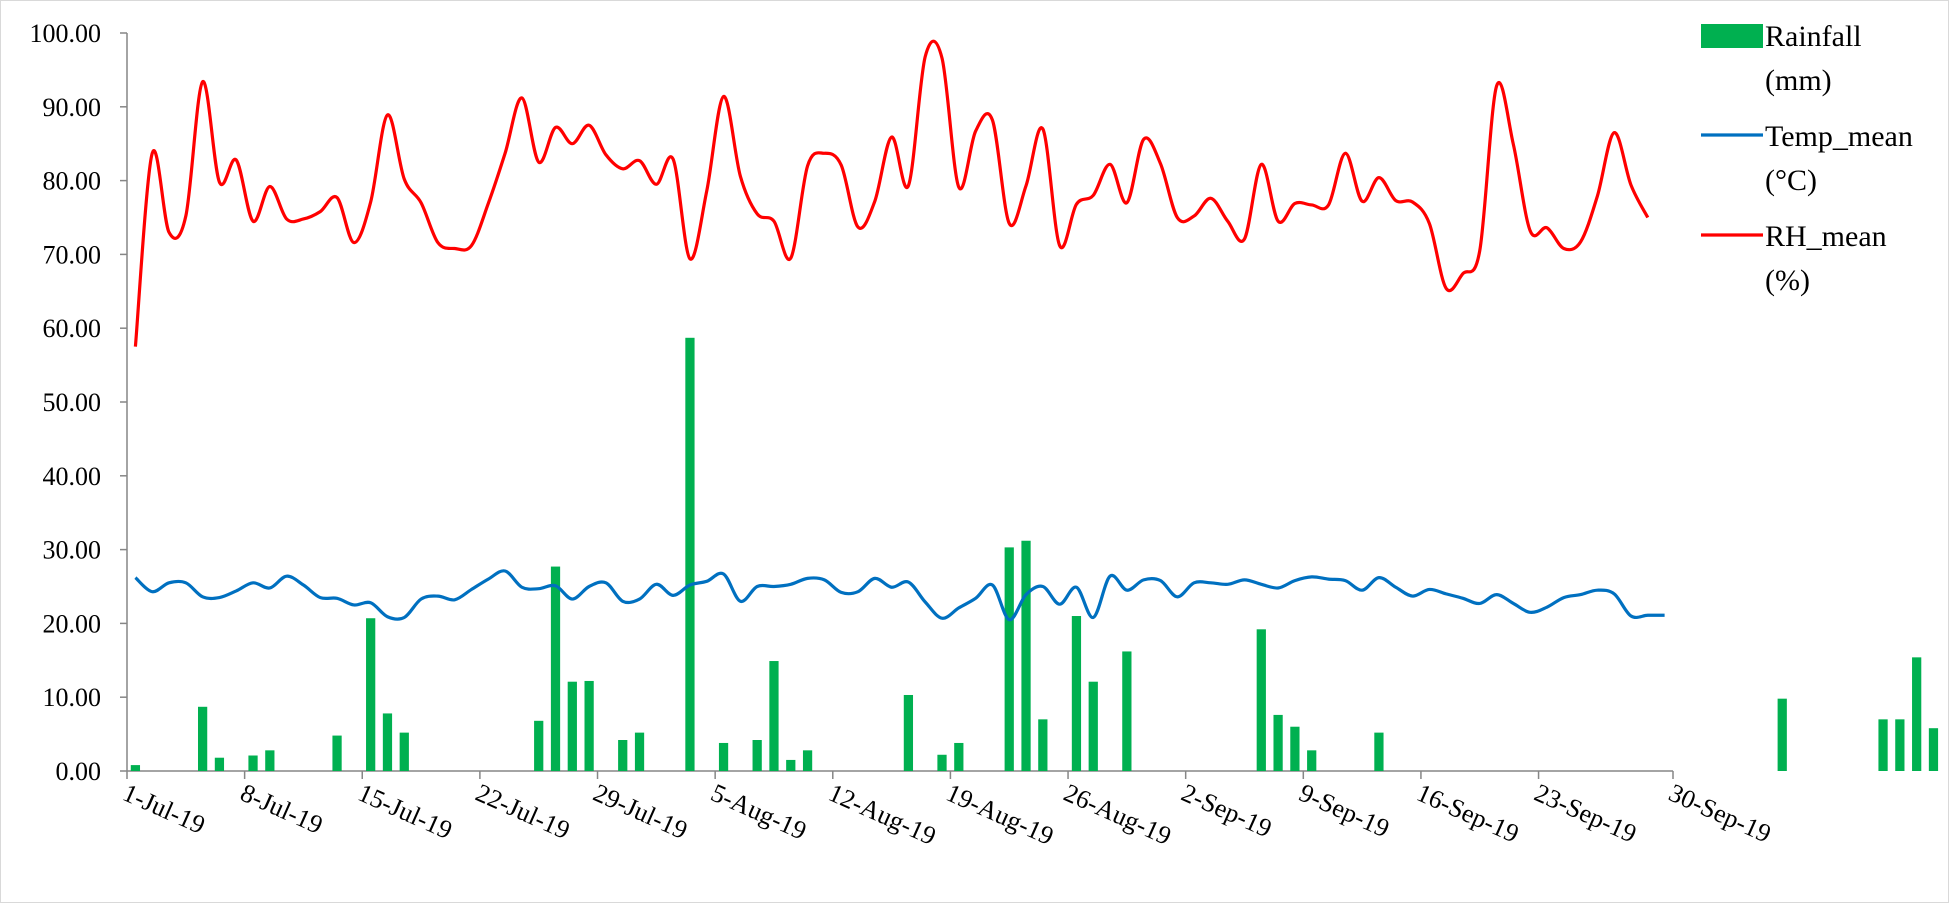 This screenshot has width=1949, height=907. What do you see at coordinates (640, 811) in the screenshot?
I see `x-tick-label: 29-Jul-19` at bounding box center [640, 811].